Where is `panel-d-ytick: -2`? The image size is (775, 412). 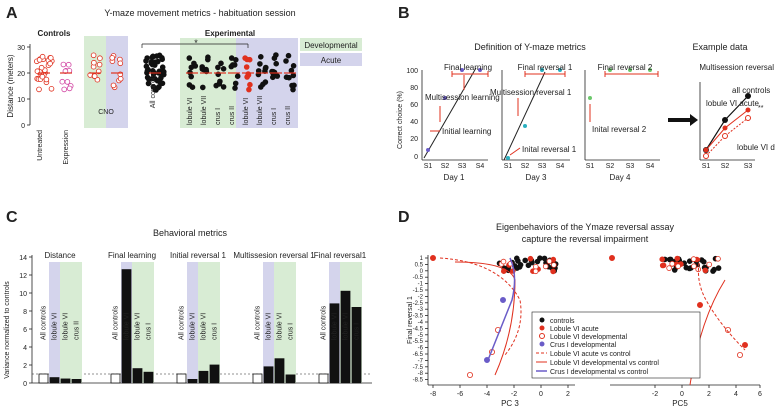 panel-d-ytick: -2 is located at coordinates (421, 297).